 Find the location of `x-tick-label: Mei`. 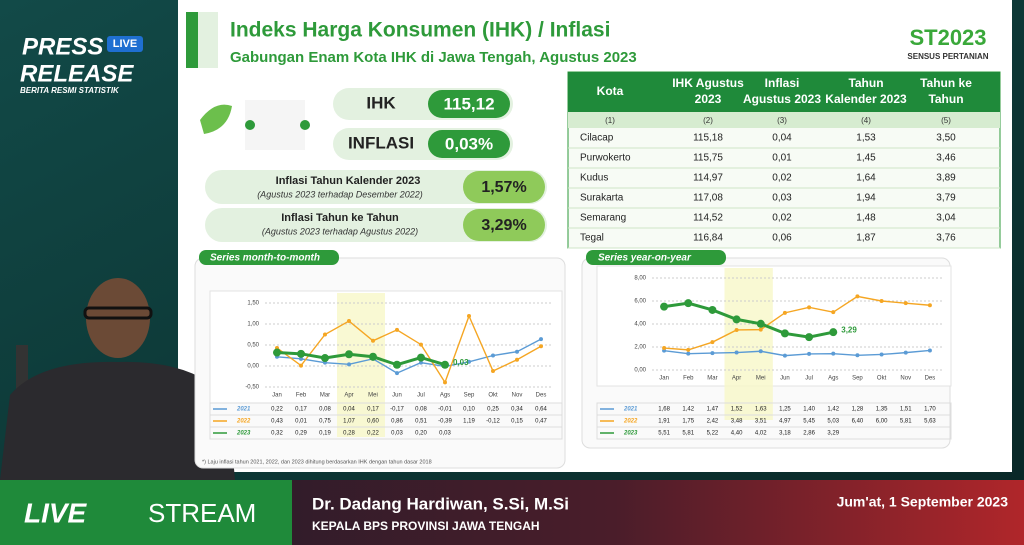

x-tick-label: Mei is located at coordinates (761, 379).